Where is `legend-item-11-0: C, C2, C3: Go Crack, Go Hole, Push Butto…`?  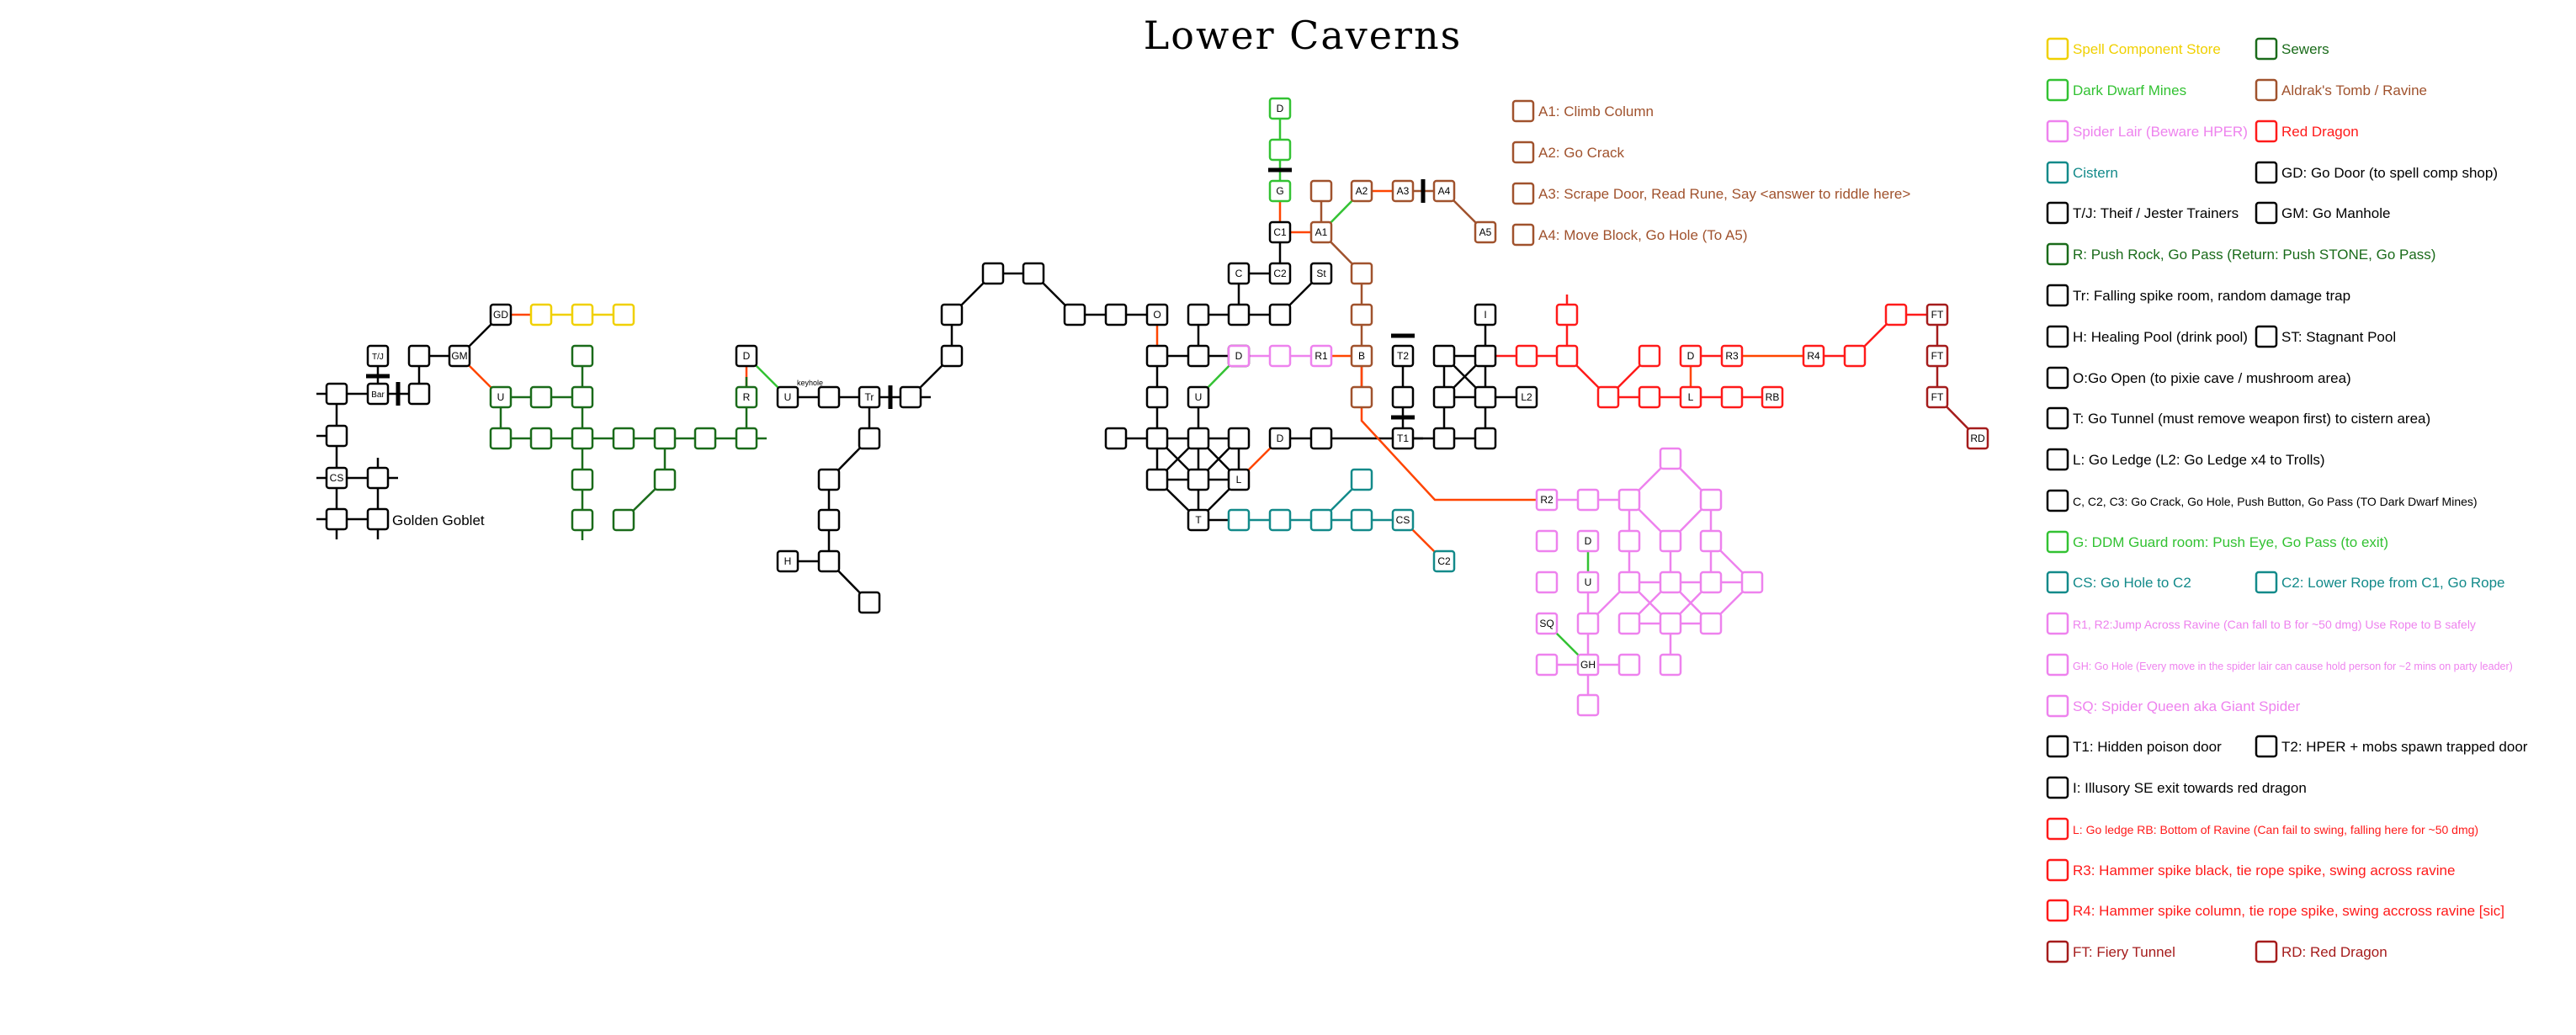
legend-item-11-0: C, C2, C3: Go Crack, Go Hole, Push Butto… is located at coordinates (2262, 500).